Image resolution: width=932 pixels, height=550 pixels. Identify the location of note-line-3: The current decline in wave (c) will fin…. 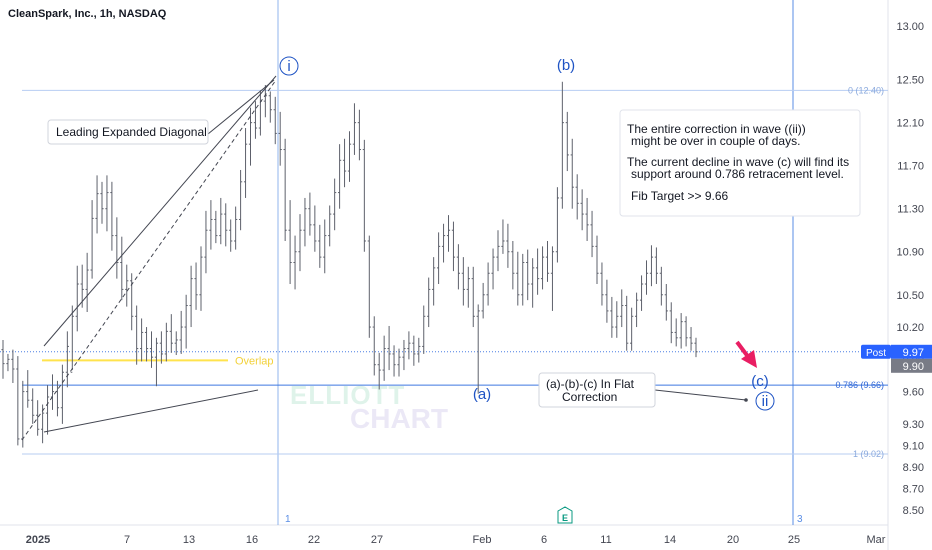
(738, 162).